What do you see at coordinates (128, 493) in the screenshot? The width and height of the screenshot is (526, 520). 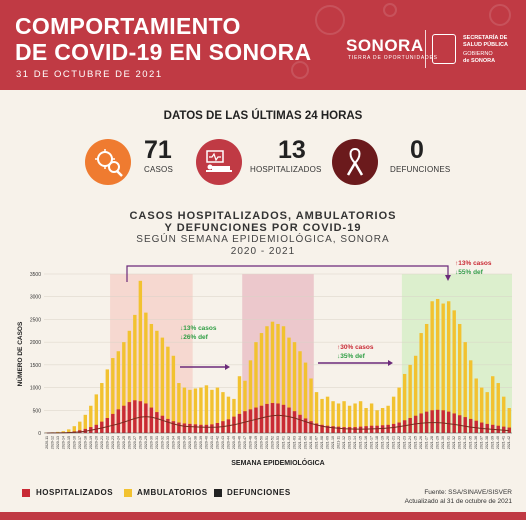 I see `legend-swatch-ambulatorios` at bounding box center [128, 493].